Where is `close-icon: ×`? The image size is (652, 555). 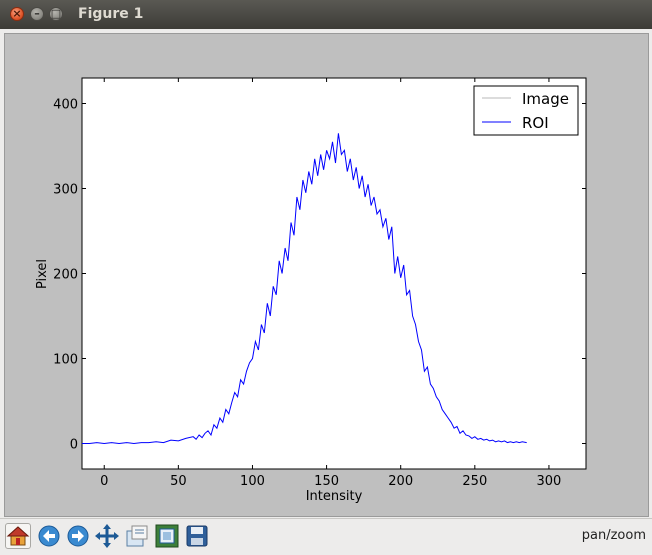
close-icon: × is located at coordinates (17, 13).